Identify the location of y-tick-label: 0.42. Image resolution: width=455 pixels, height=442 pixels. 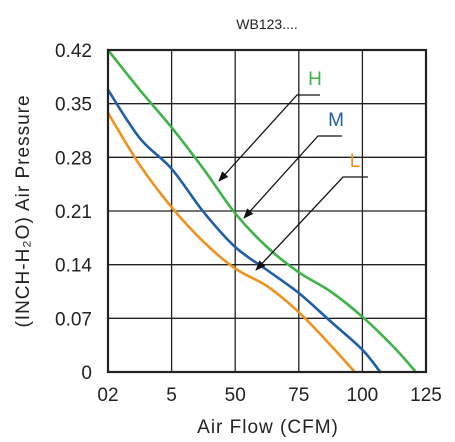
(73, 51).